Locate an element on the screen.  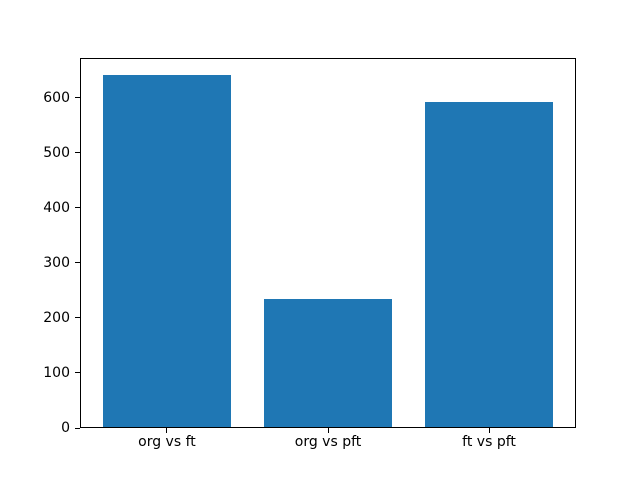
x-tick-label: ft vs pft is located at coordinates (489, 442).